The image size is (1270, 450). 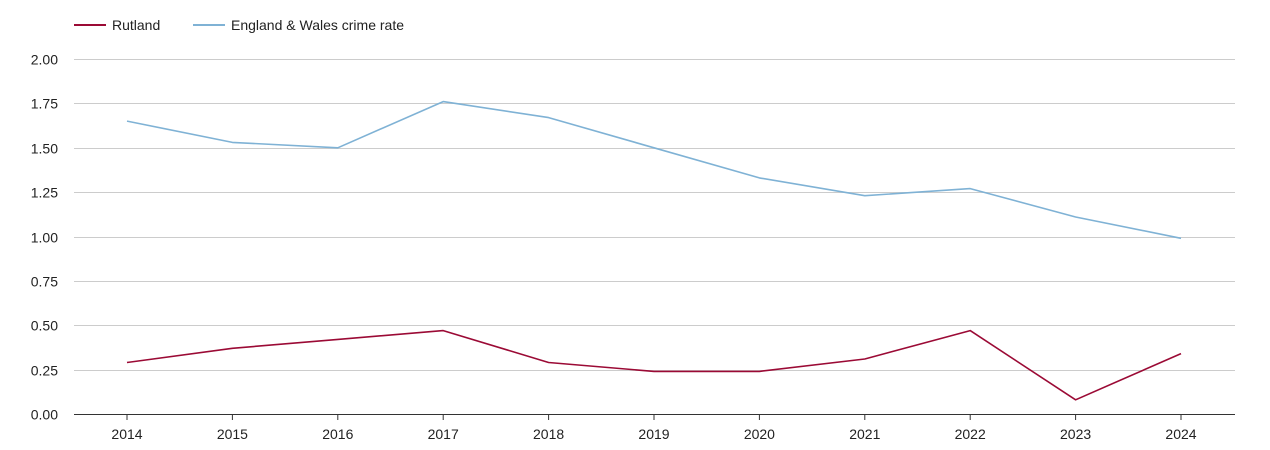 What do you see at coordinates (654, 365) in the screenshot?
I see `series-line-rutland` at bounding box center [654, 365].